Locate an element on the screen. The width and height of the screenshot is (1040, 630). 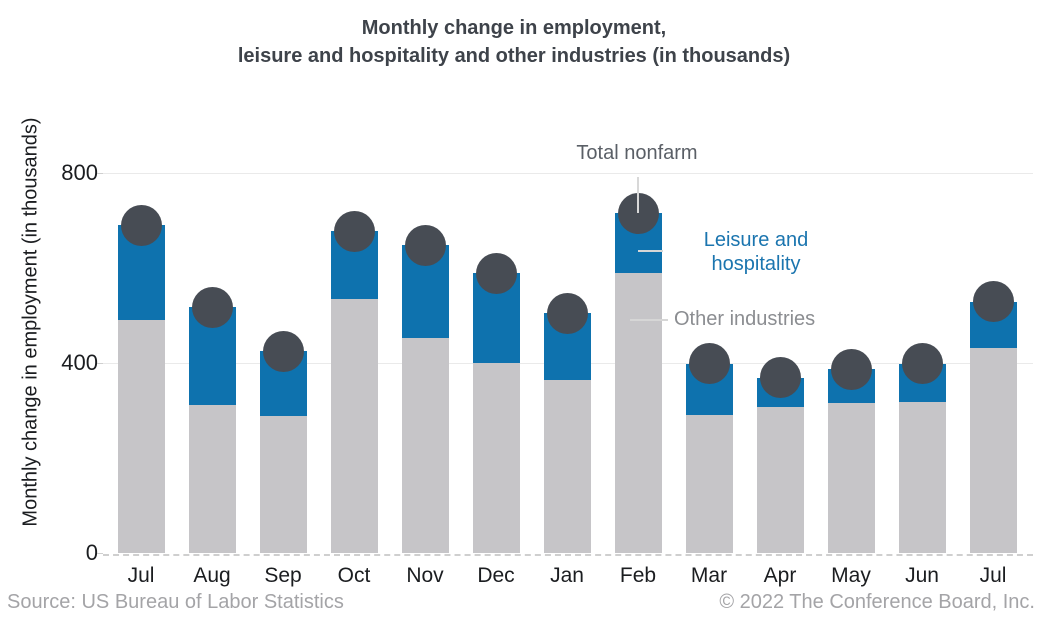
x-tick-label-jan-6: Jan is located at coordinates (567, 575).